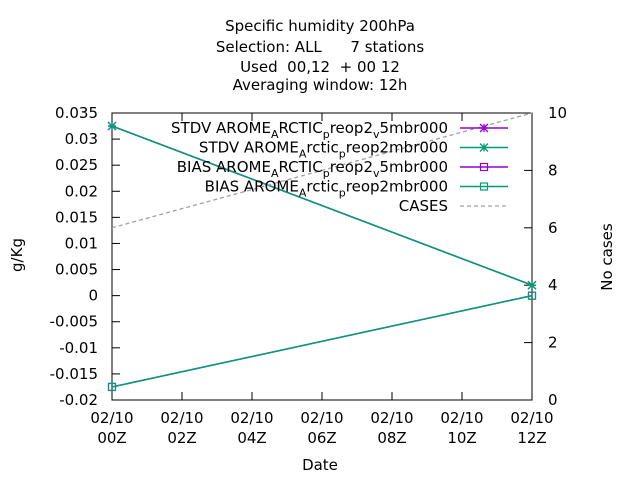 The height and width of the screenshot is (480, 640). Describe the element at coordinates (320, 85) in the screenshot. I see `title-line-4: Averaging window: 12h` at that location.